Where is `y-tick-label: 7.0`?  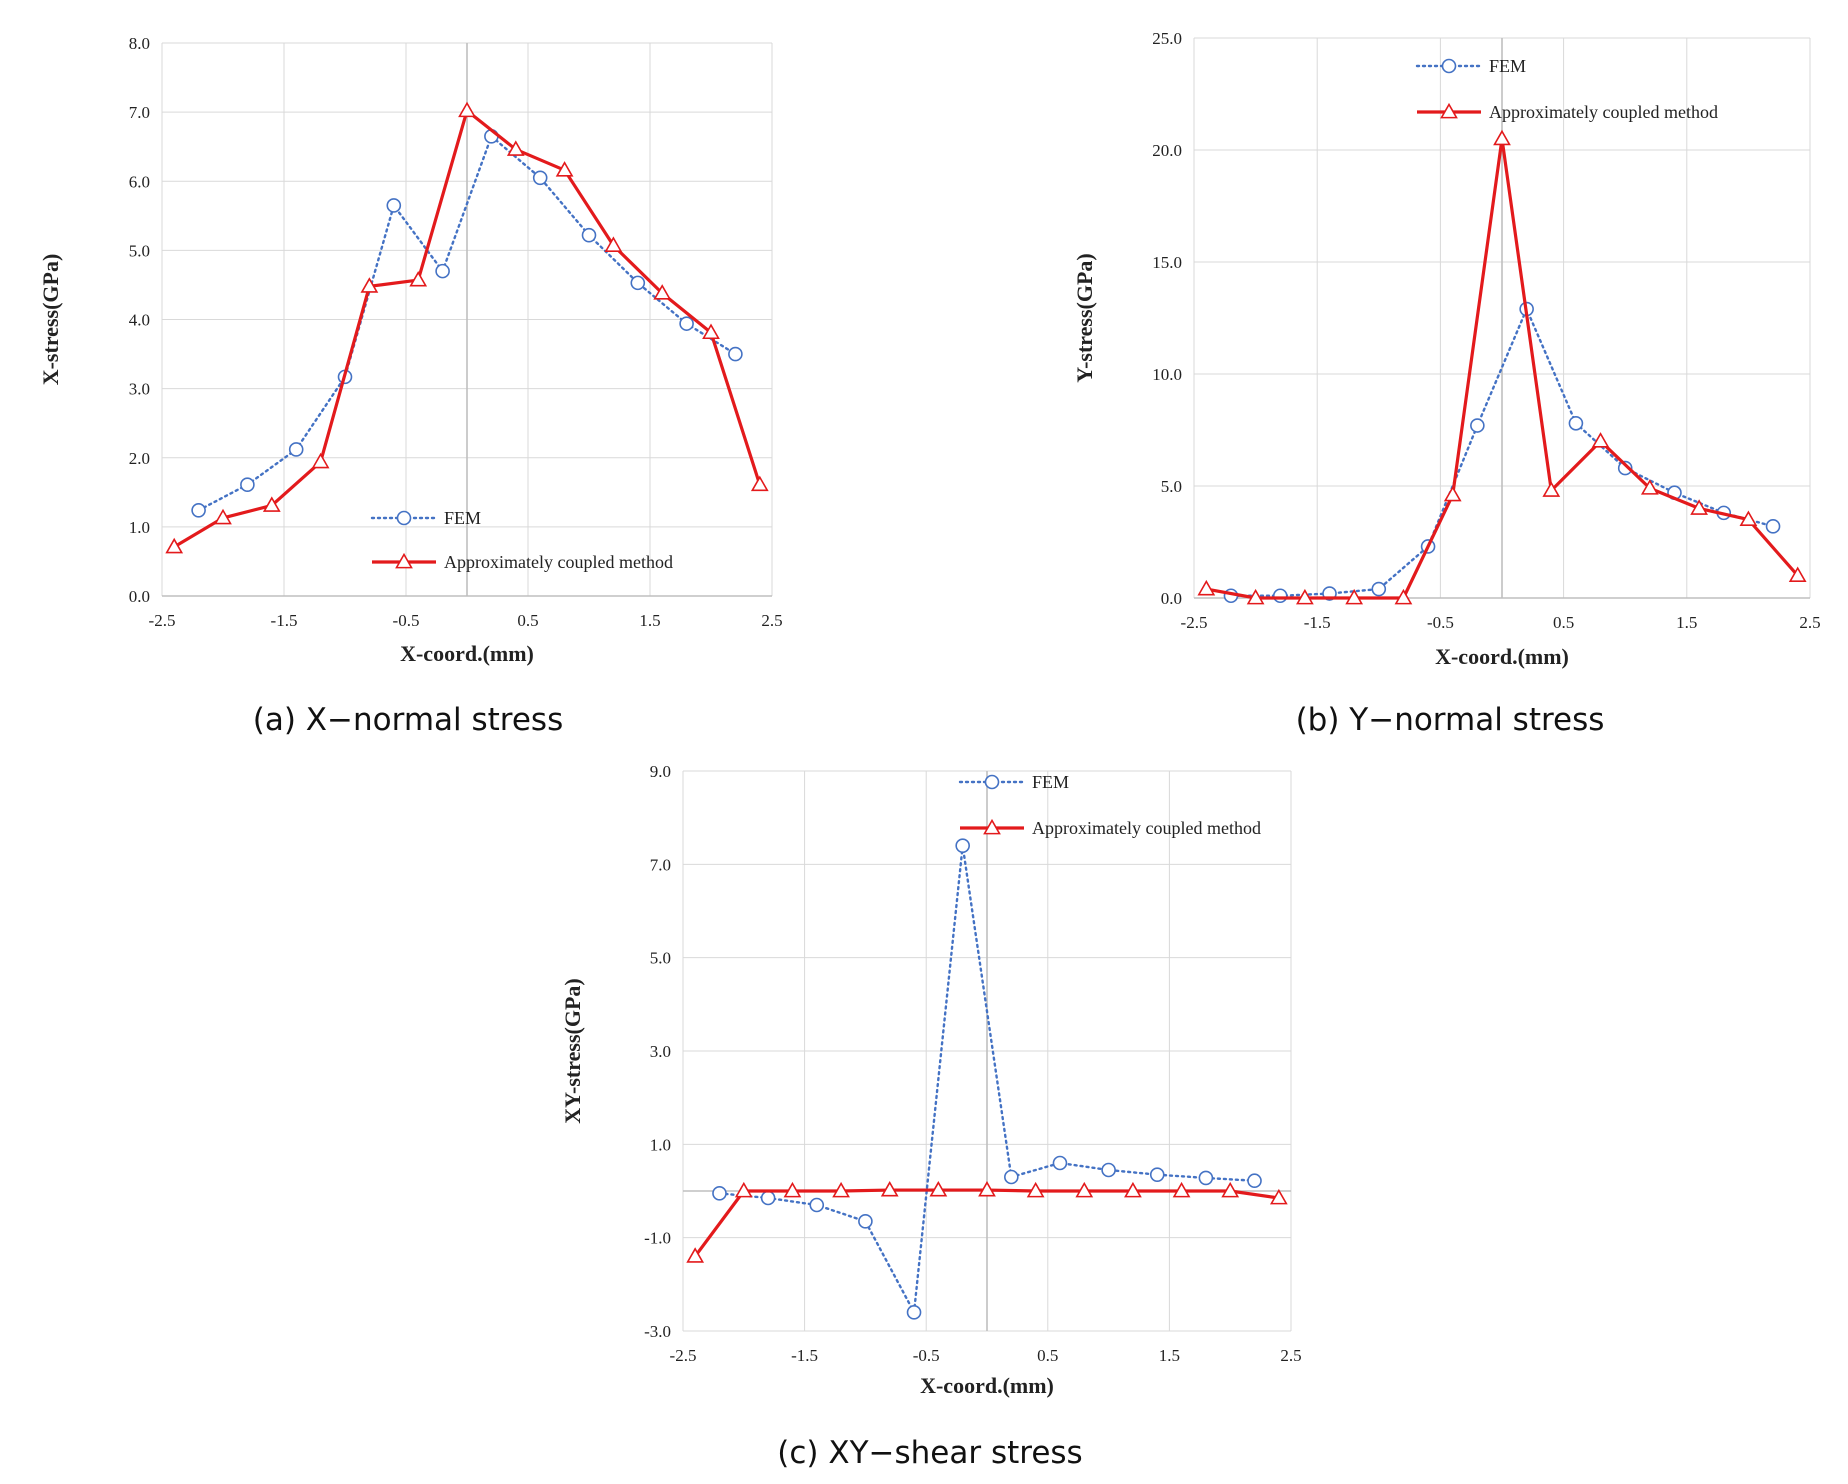 y-tick-label: 7.0 is located at coordinates (660, 864).